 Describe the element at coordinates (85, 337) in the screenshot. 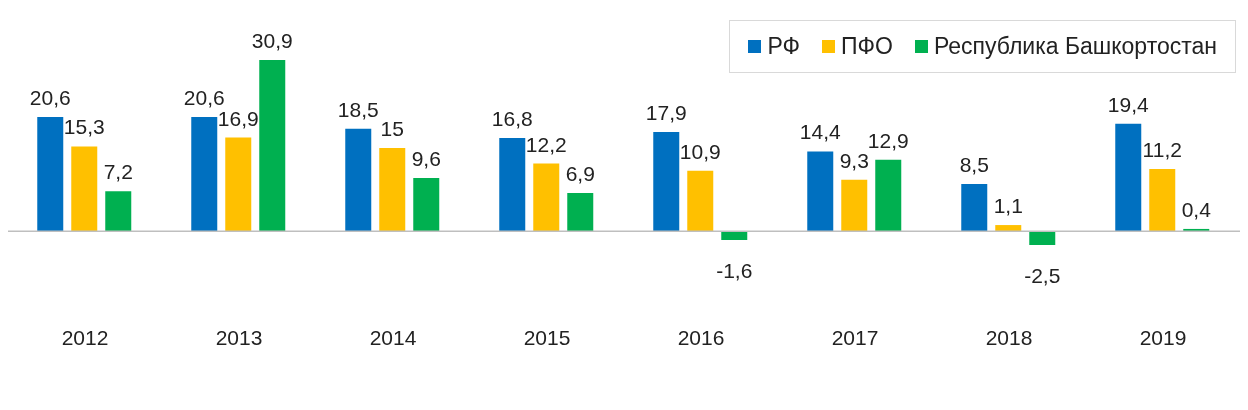

I see `x-tick-label: 2012` at that location.